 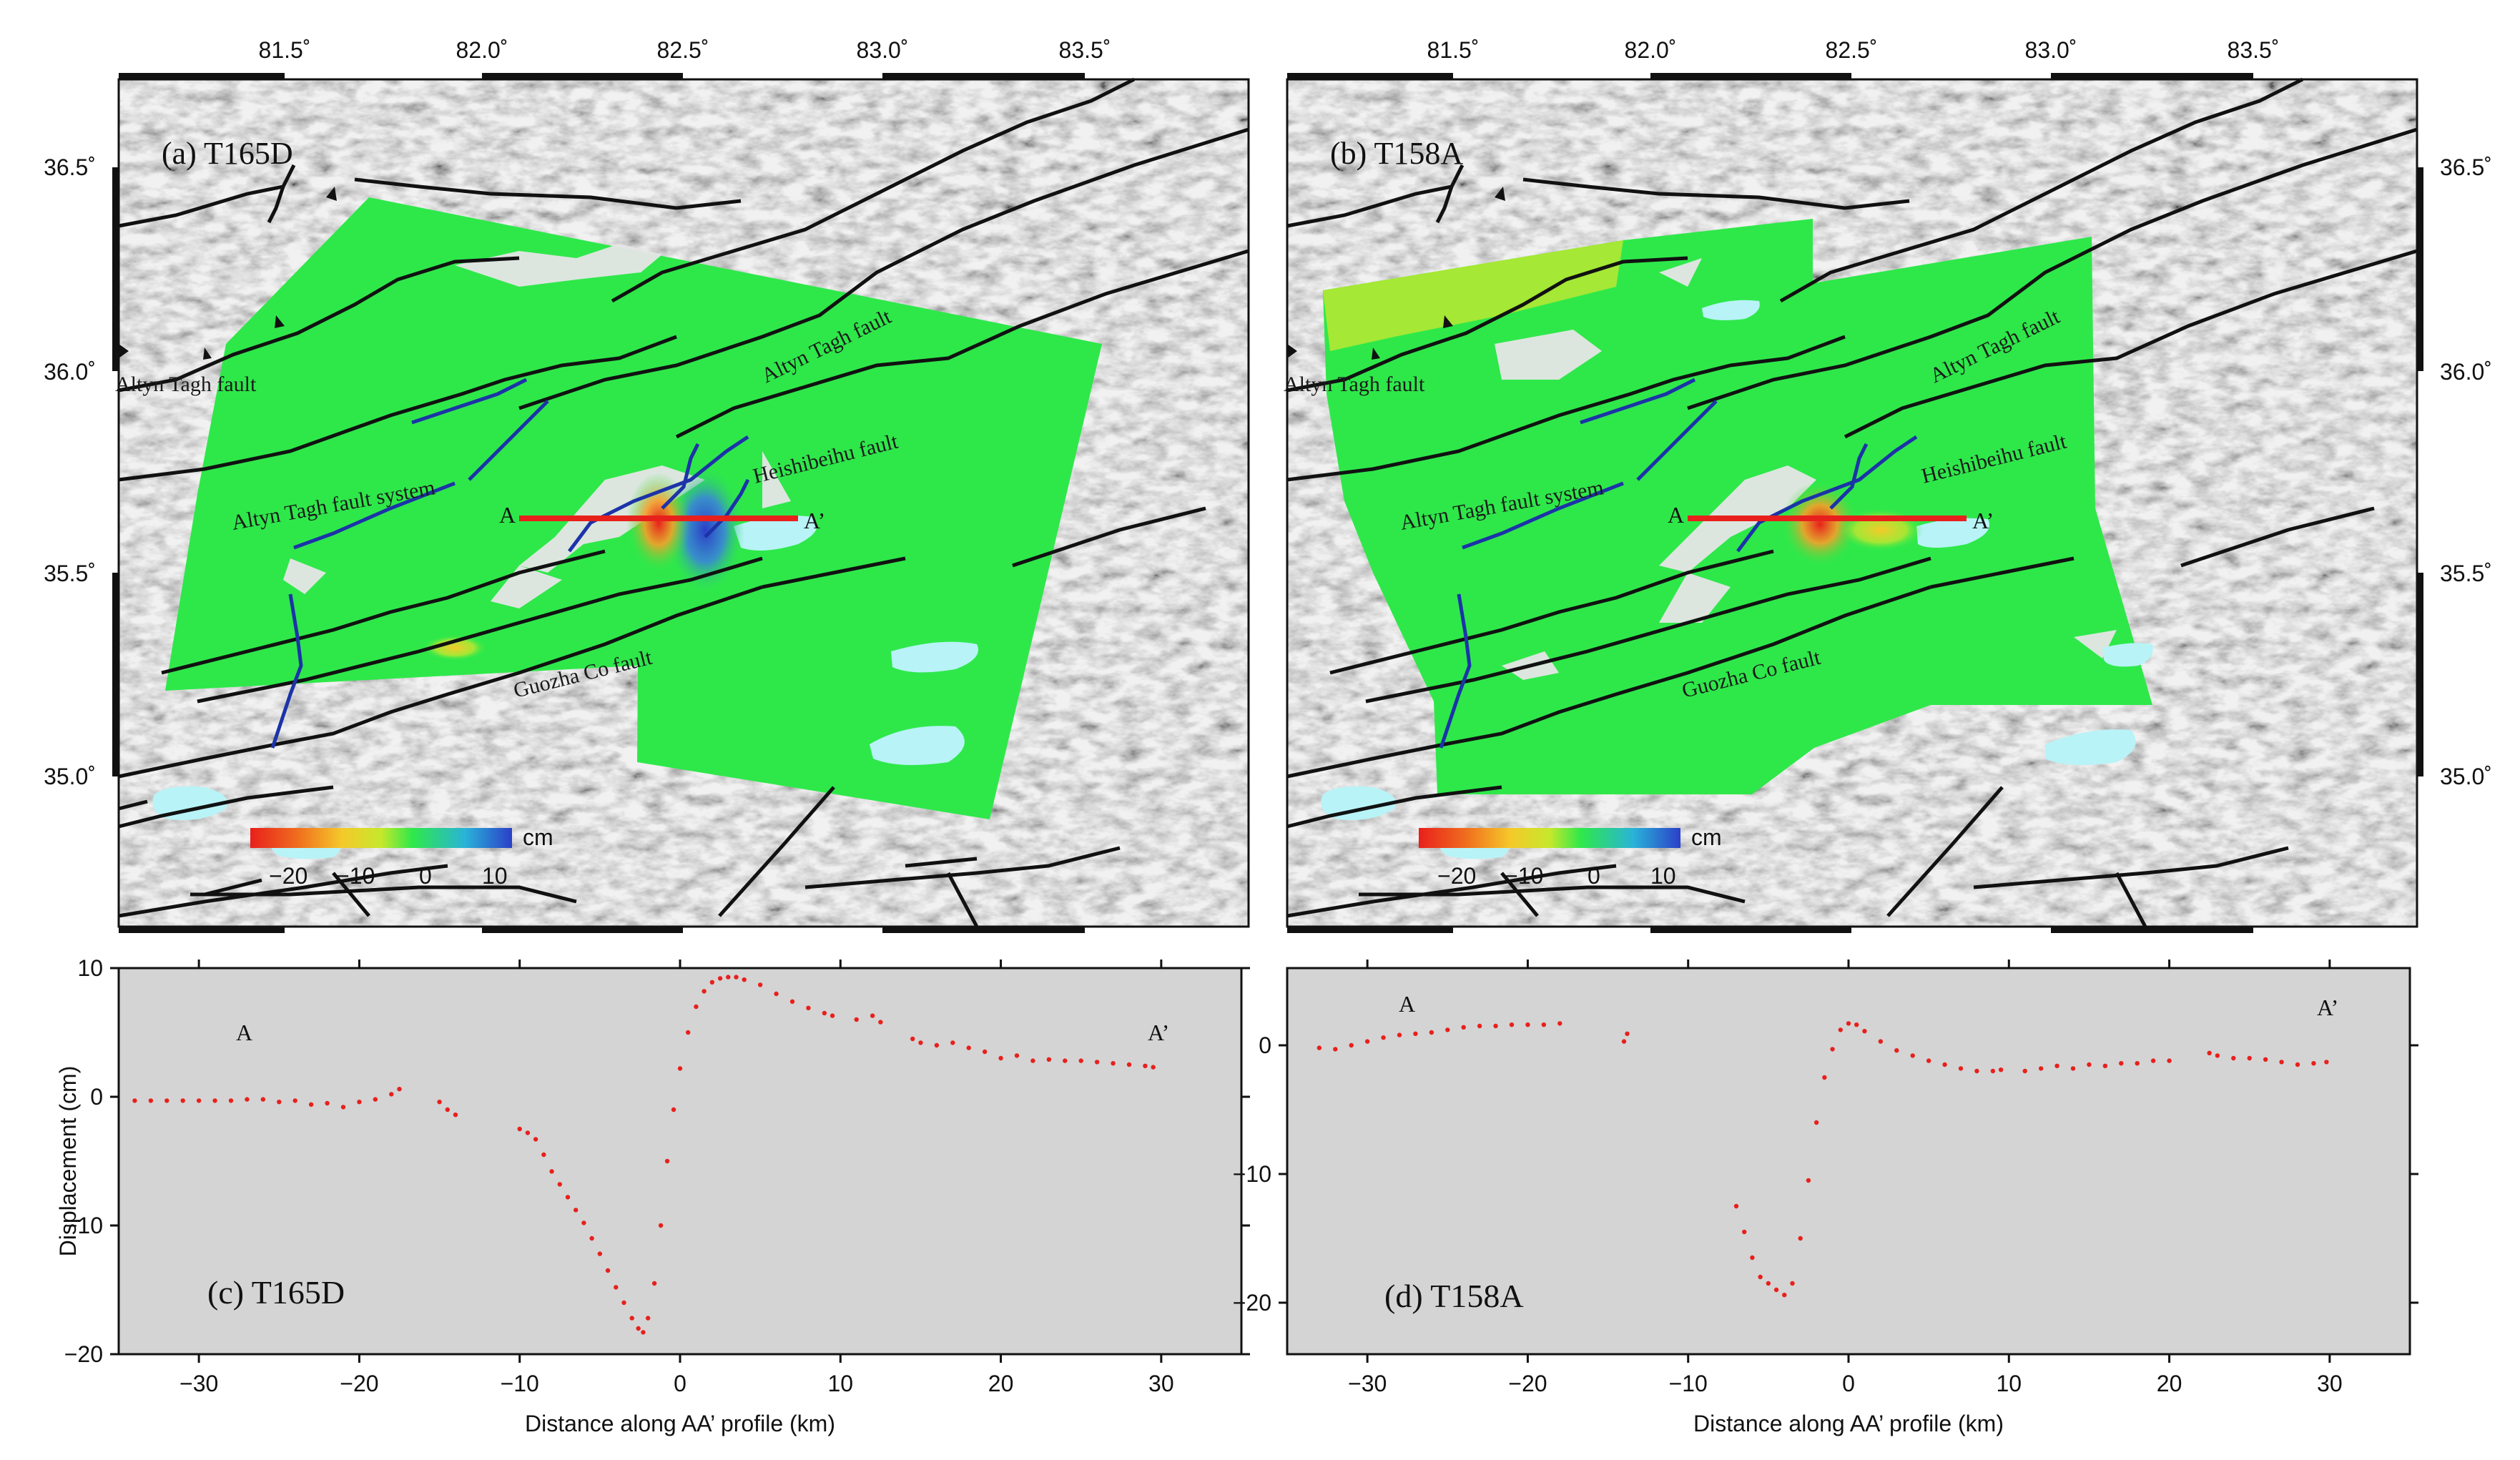 I want to click on x-tick-label: −20, so click(x=359, y=1384).